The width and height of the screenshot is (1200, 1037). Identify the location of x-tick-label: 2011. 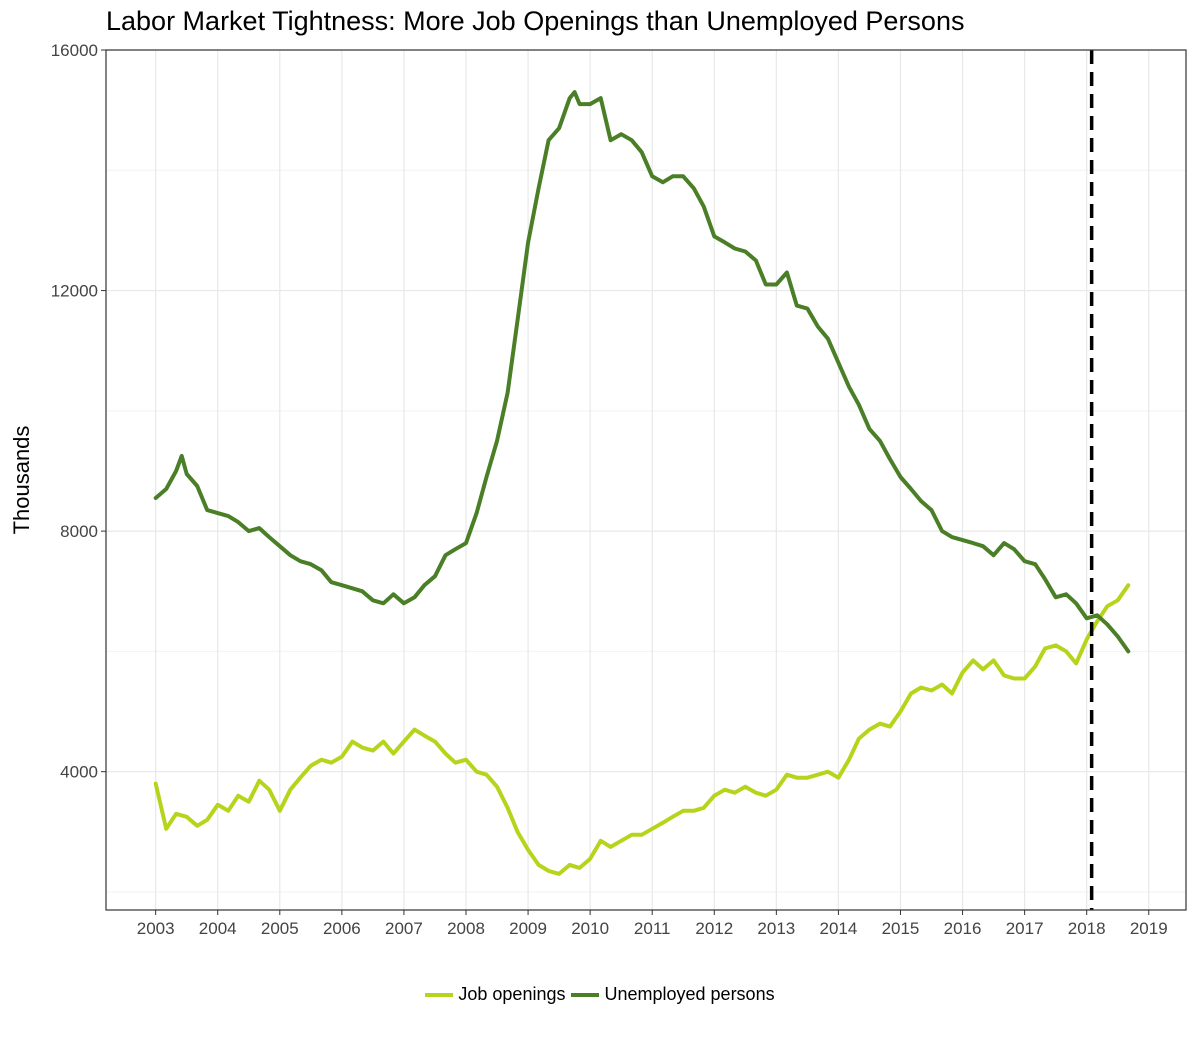
(652, 928).